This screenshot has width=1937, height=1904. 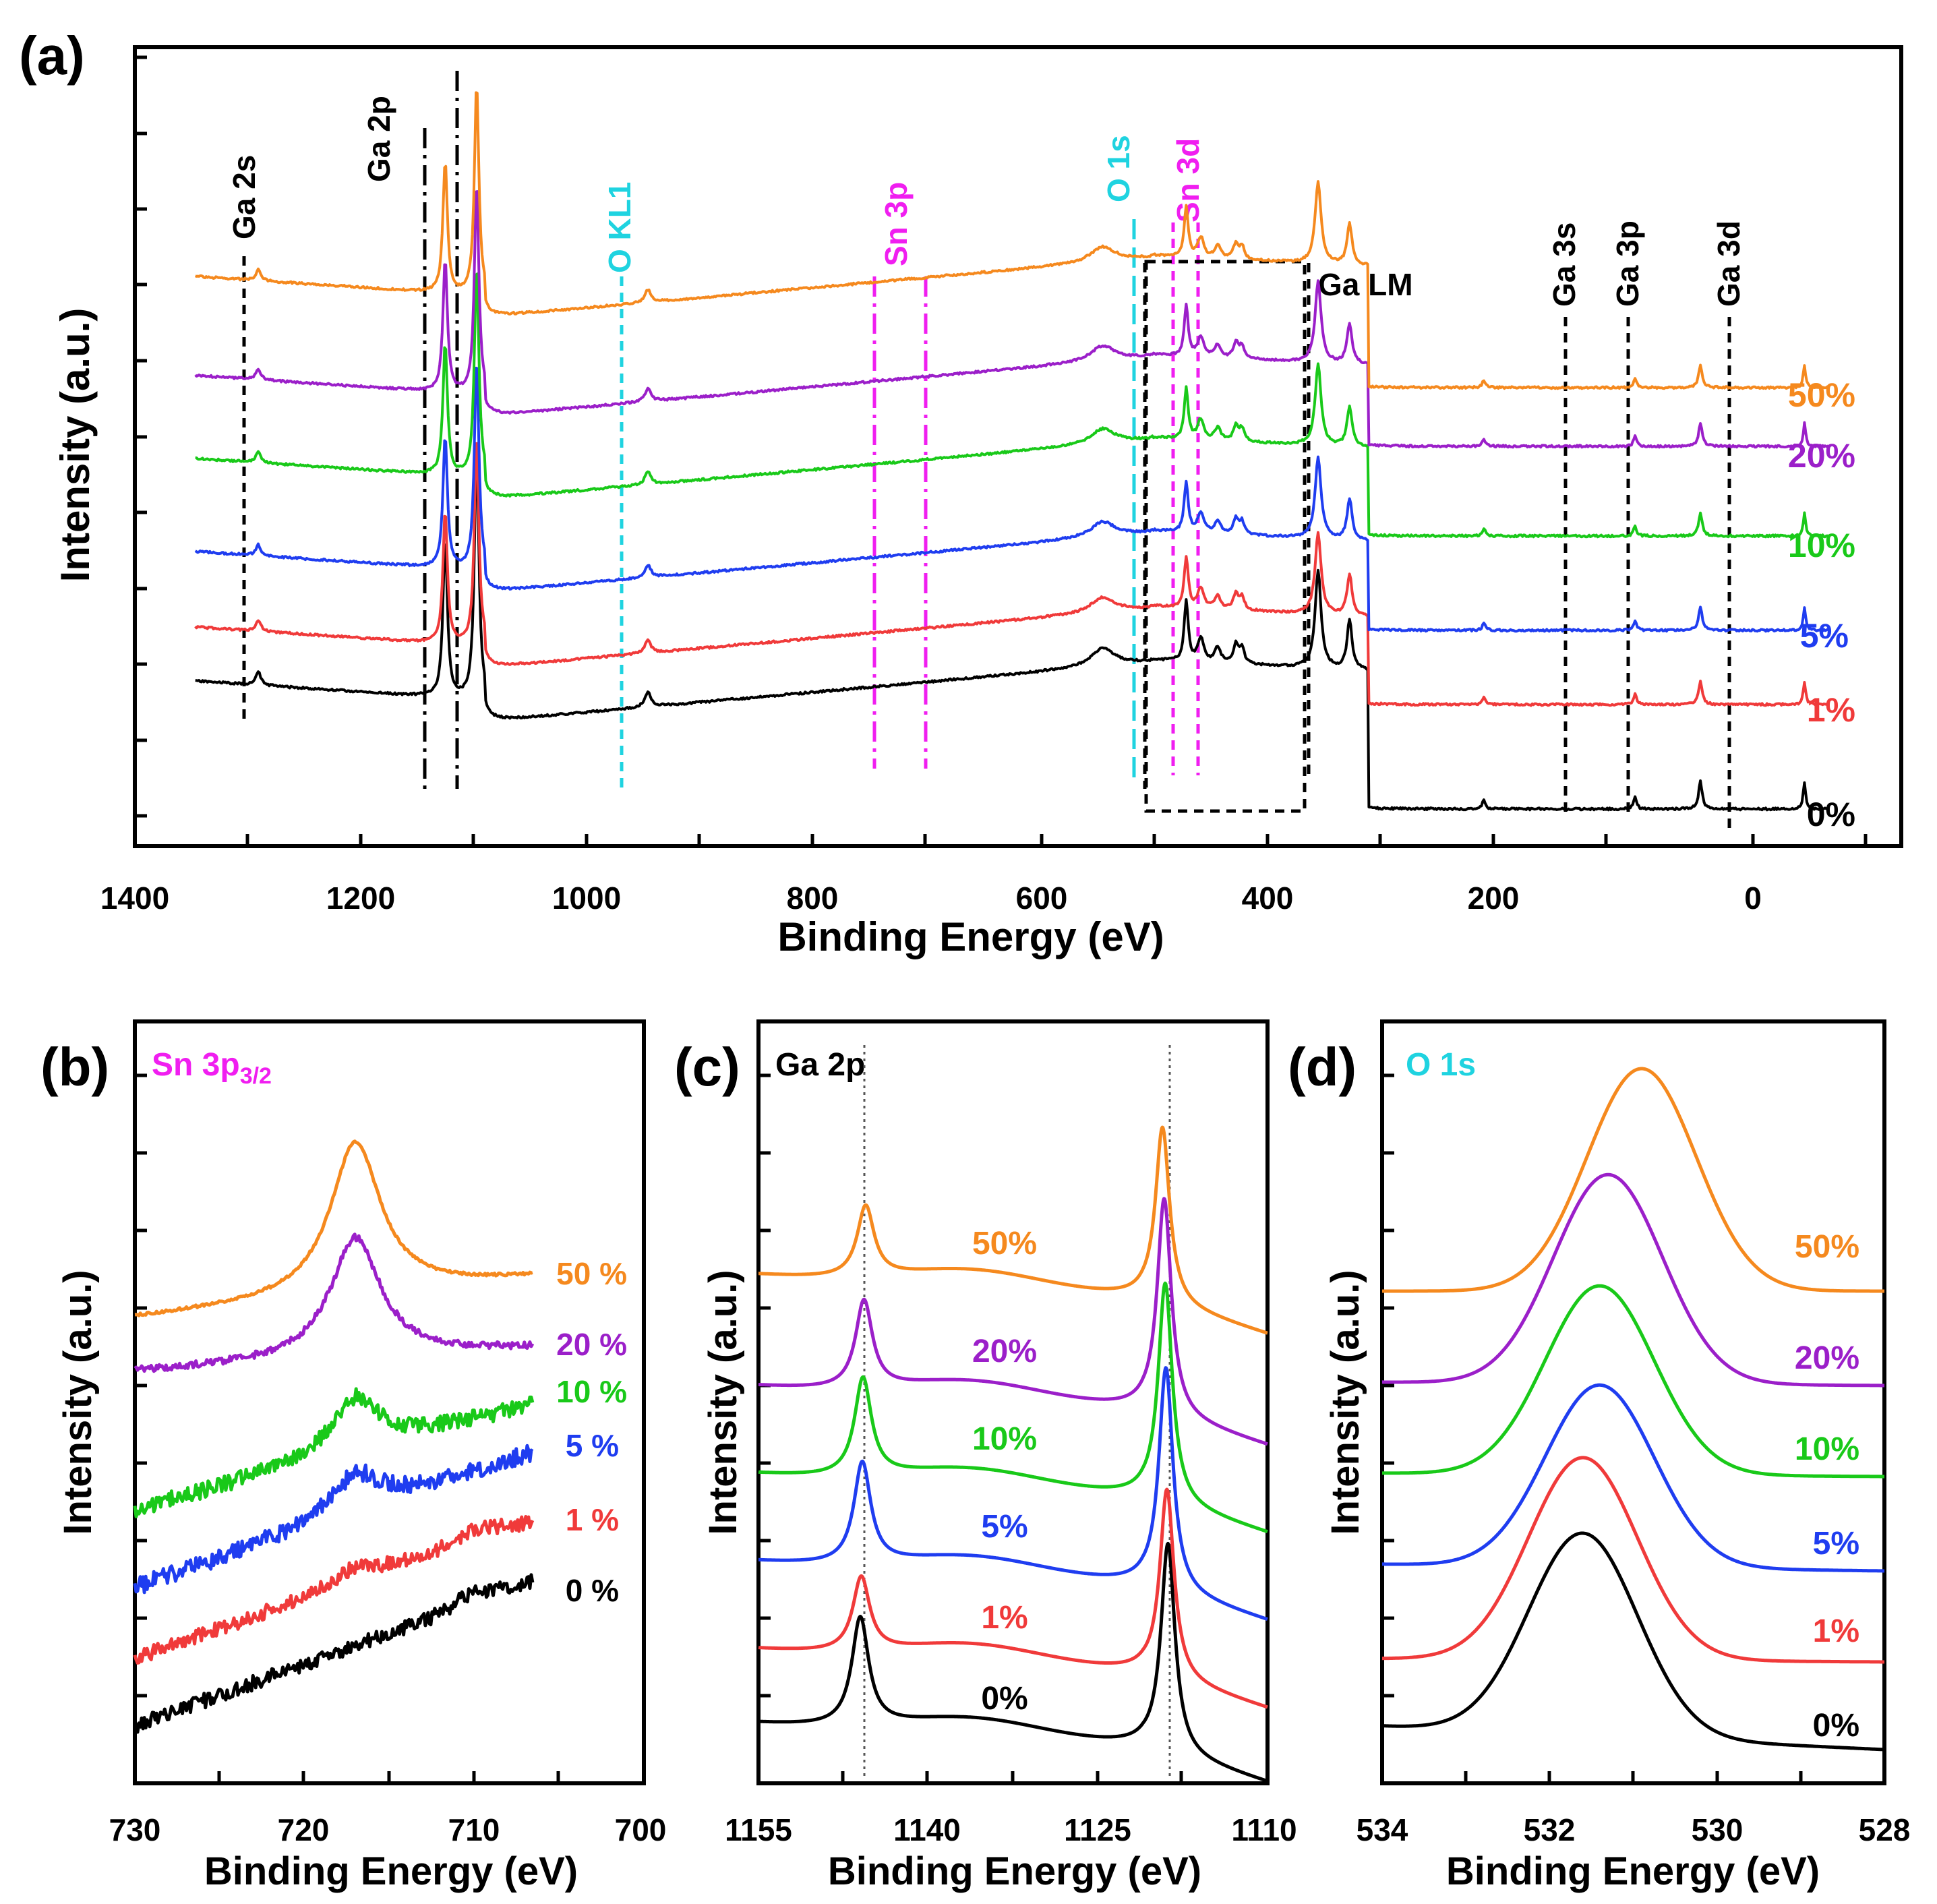 What do you see at coordinates (134, 899) in the screenshot?
I see `a-tick-label: 1400` at bounding box center [134, 899].